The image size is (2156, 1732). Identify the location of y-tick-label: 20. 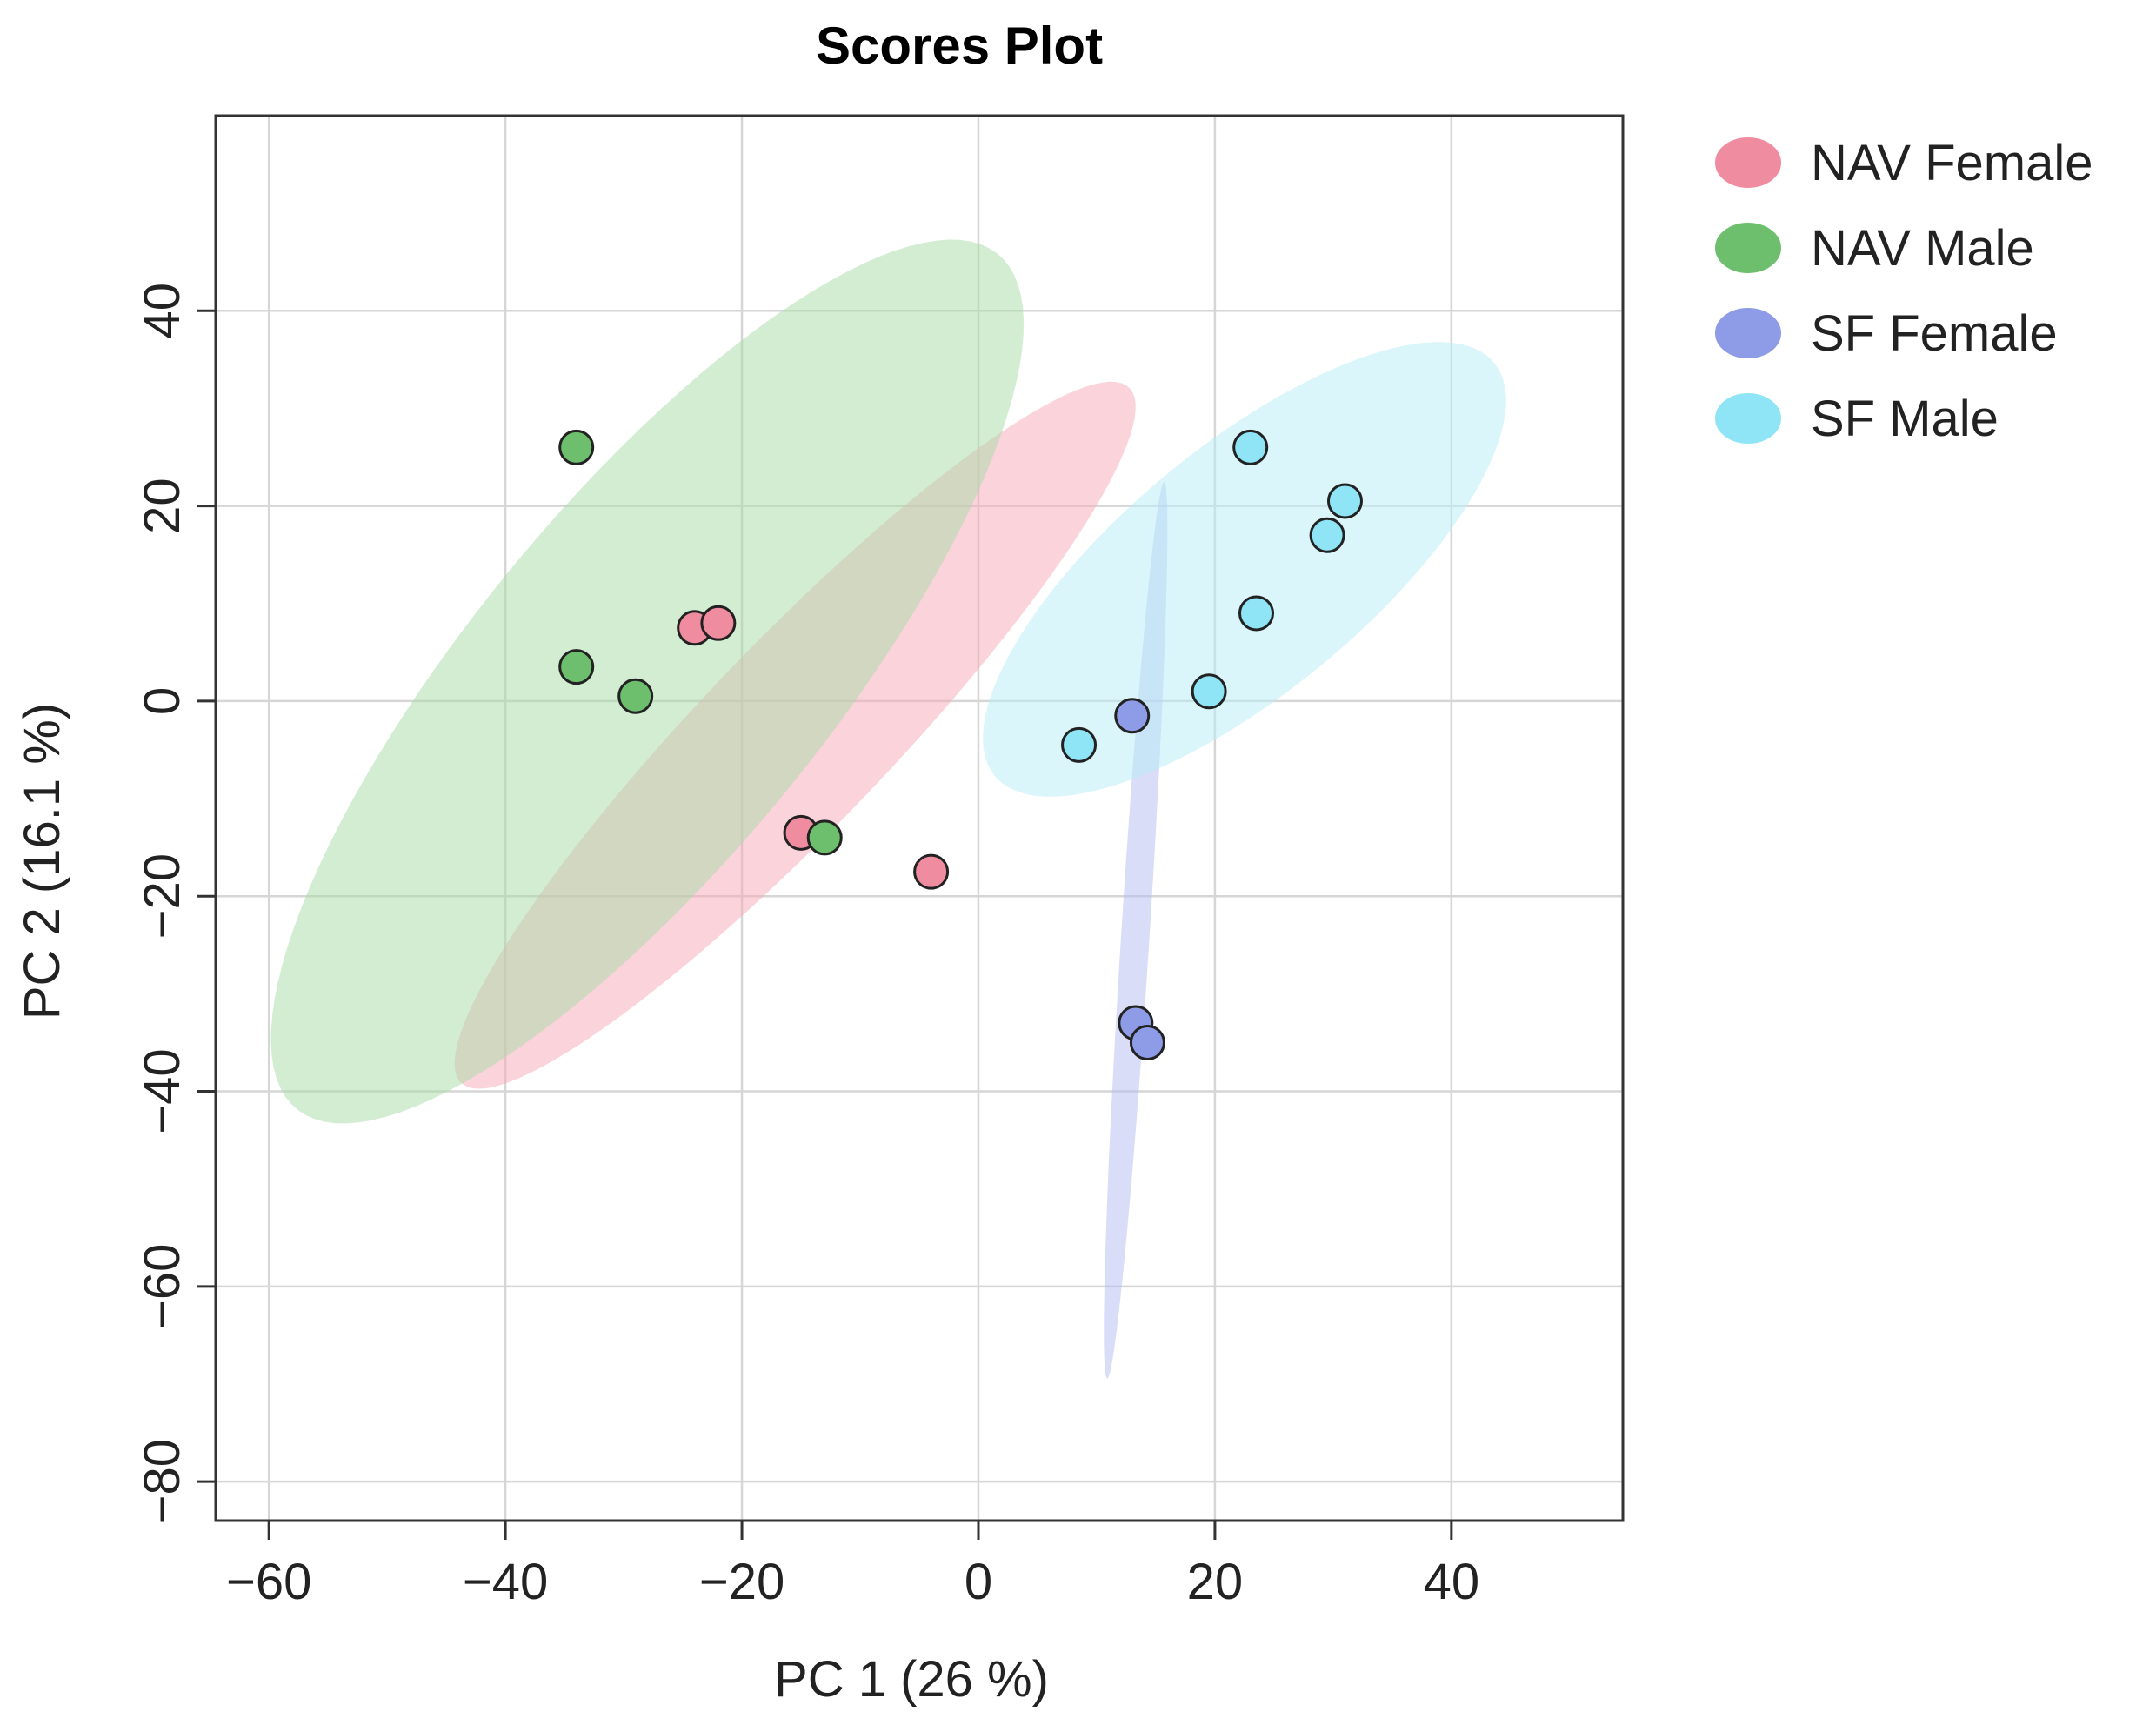
(162, 506).